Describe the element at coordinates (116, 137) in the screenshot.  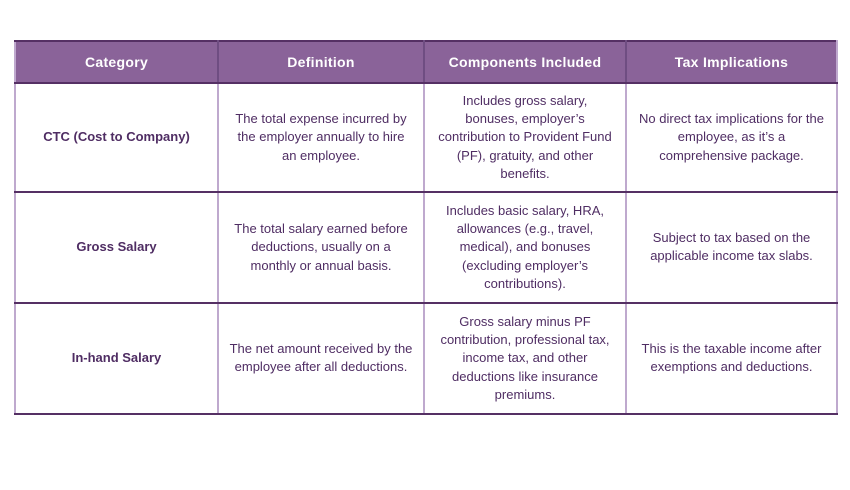
I see `cell-category: CTC (Cost to Company)` at that location.